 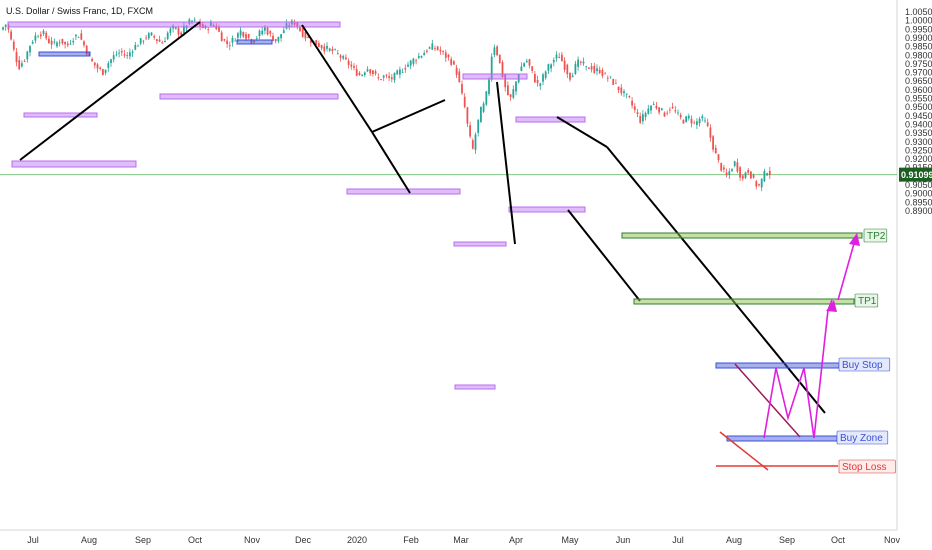 What do you see at coordinates (79, 11) in the screenshot?
I see `chart-title: U.S. Dollar / Swiss Franc, 1D, FXCM` at bounding box center [79, 11].